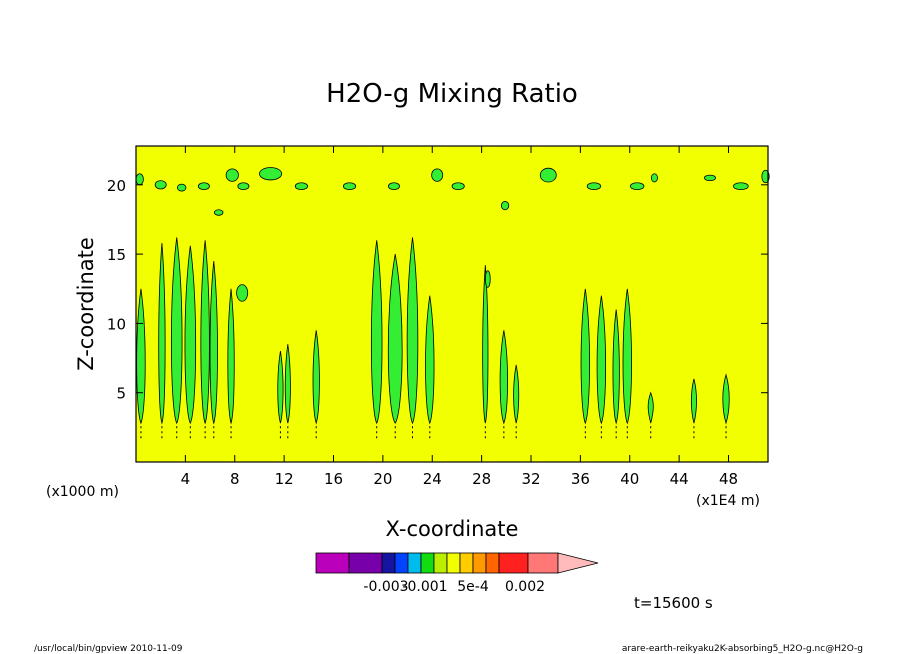 This screenshot has height=654, width=904. Describe the element at coordinates (284, 479) in the screenshot. I see `x-tick-label: 12` at that location.